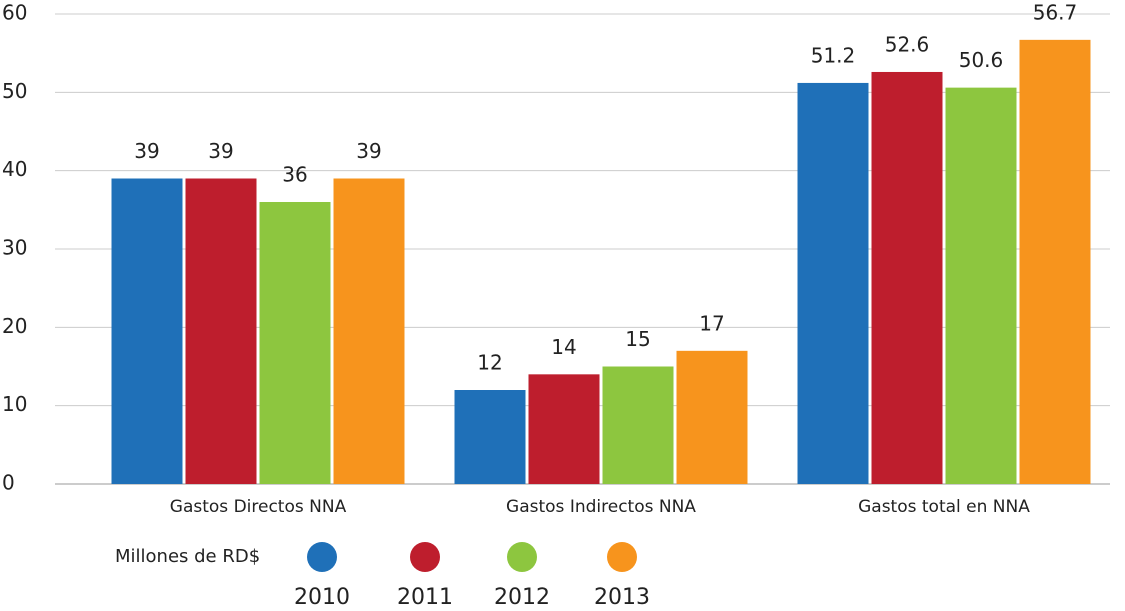 Image resolution: width=1125 pixels, height=611 pixels. I want to click on y-tick-label: 50, so click(14, 91).